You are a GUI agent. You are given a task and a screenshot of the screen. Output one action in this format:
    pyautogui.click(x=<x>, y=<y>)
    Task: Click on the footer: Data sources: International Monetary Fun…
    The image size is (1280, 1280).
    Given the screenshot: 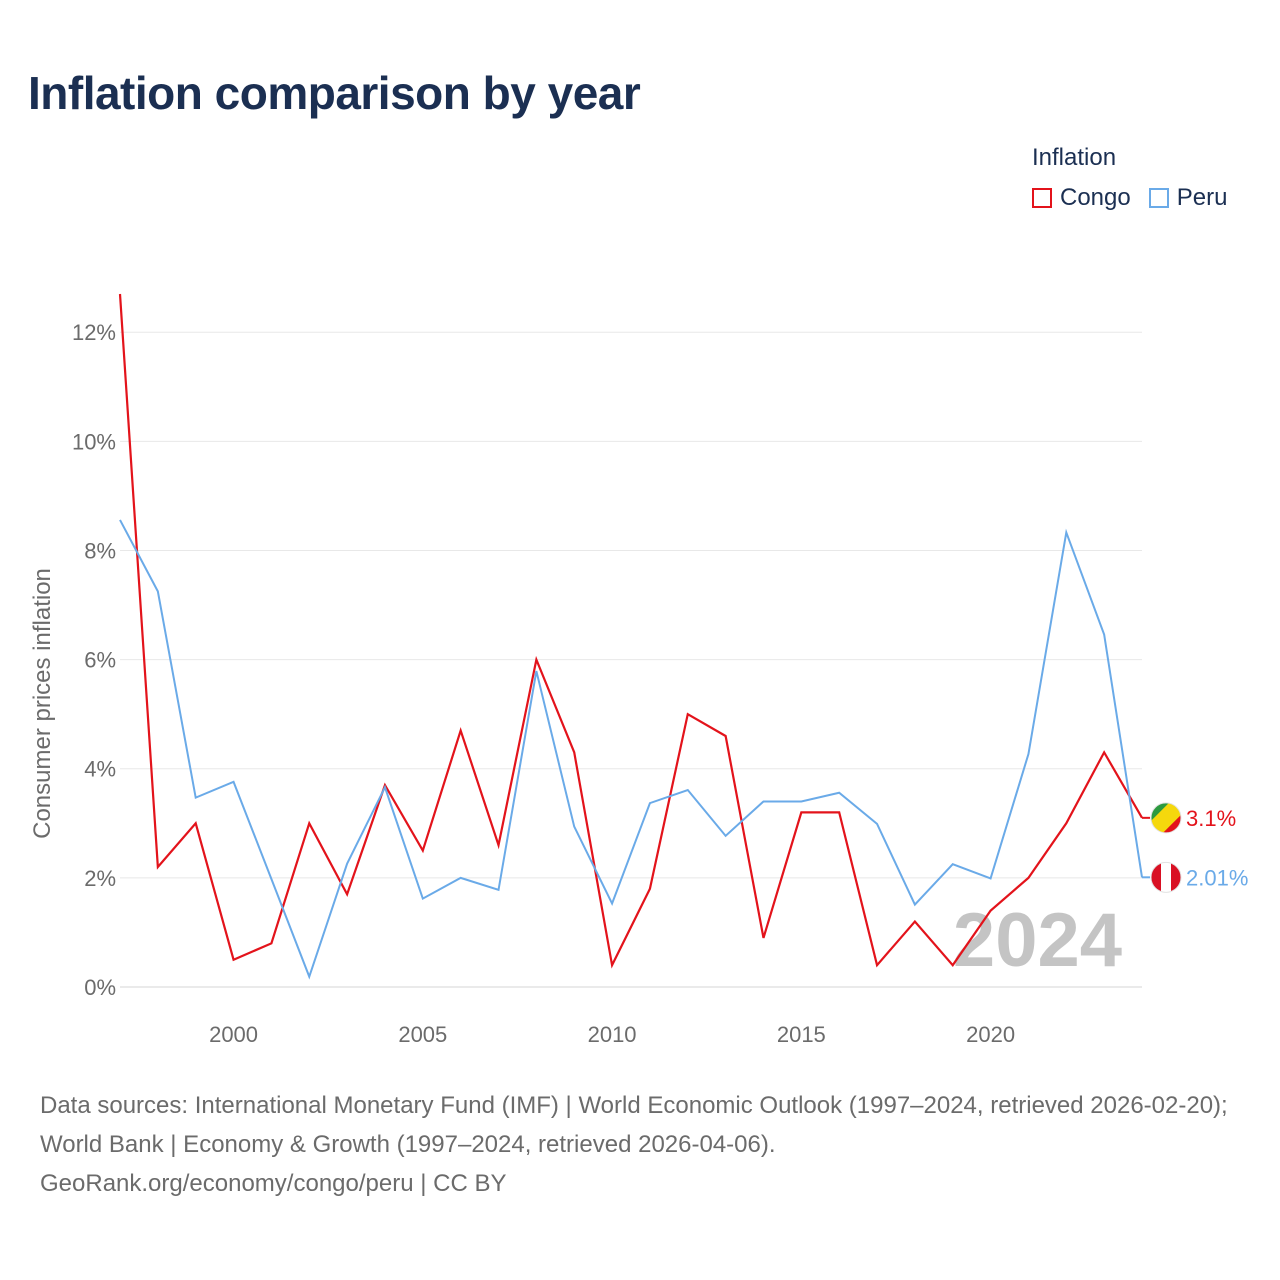 What is the action you would take?
    pyautogui.click(x=645, y=1144)
    